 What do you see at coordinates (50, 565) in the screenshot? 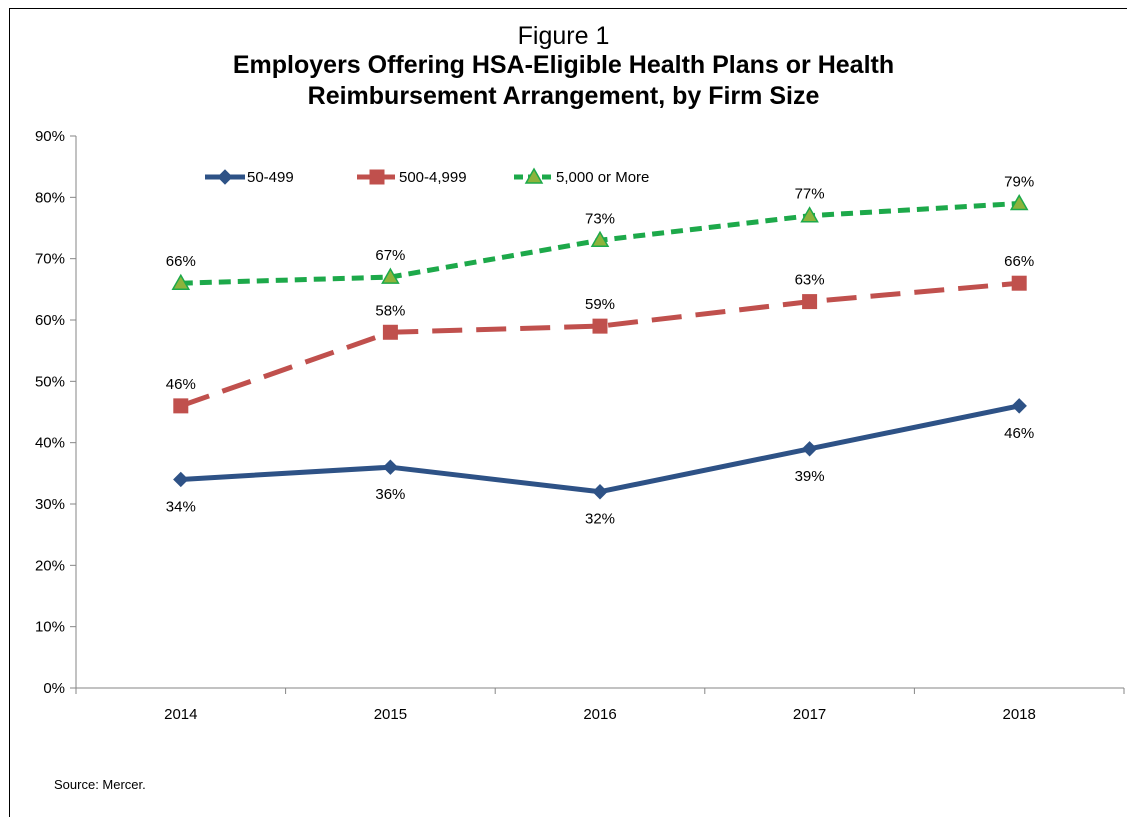
I see `y-tick-label: 20%` at bounding box center [50, 565].